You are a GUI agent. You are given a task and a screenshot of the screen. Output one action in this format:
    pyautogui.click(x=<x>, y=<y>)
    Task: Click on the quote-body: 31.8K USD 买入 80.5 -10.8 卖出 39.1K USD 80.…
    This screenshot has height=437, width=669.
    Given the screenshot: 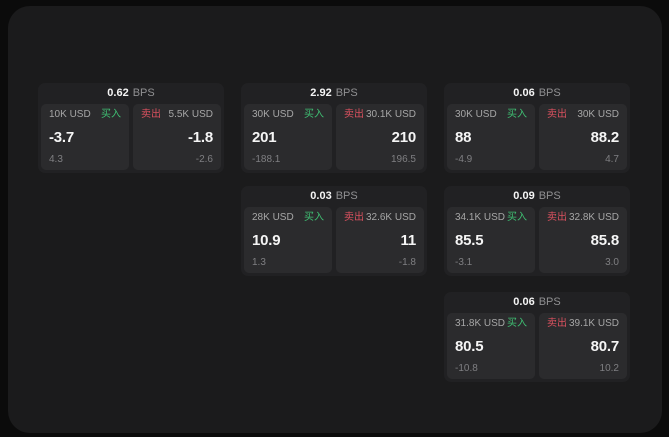 What is the action you would take?
    pyautogui.click(x=537, y=346)
    